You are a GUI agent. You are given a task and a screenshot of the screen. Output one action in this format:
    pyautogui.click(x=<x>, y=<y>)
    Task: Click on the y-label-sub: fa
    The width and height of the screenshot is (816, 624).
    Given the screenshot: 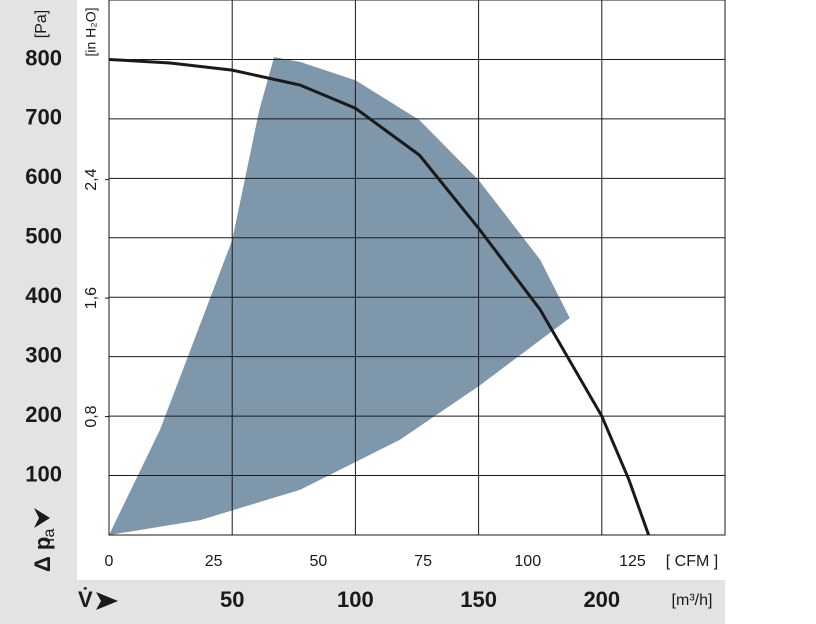 What is the action you would take?
    pyautogui.click(x=49, y=535)
    